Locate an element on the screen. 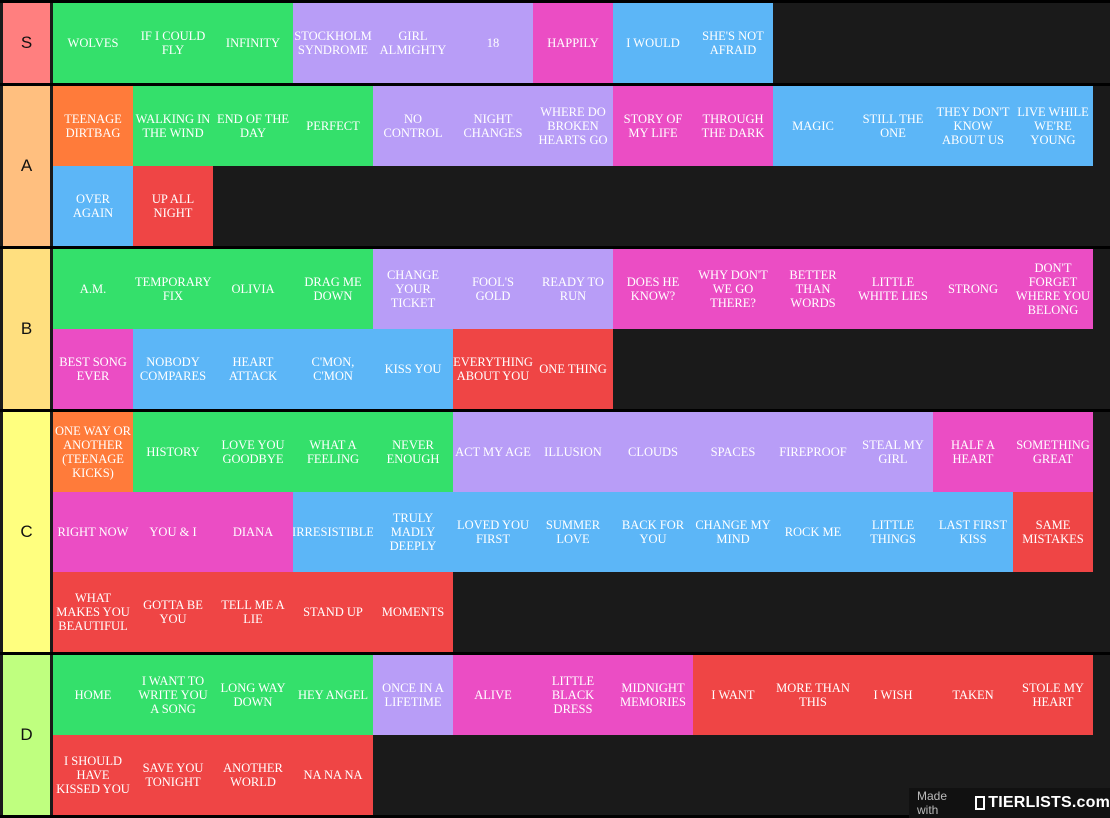  tier-item: LOVE YOU GOODBYE is located at coordinates (253, 452).